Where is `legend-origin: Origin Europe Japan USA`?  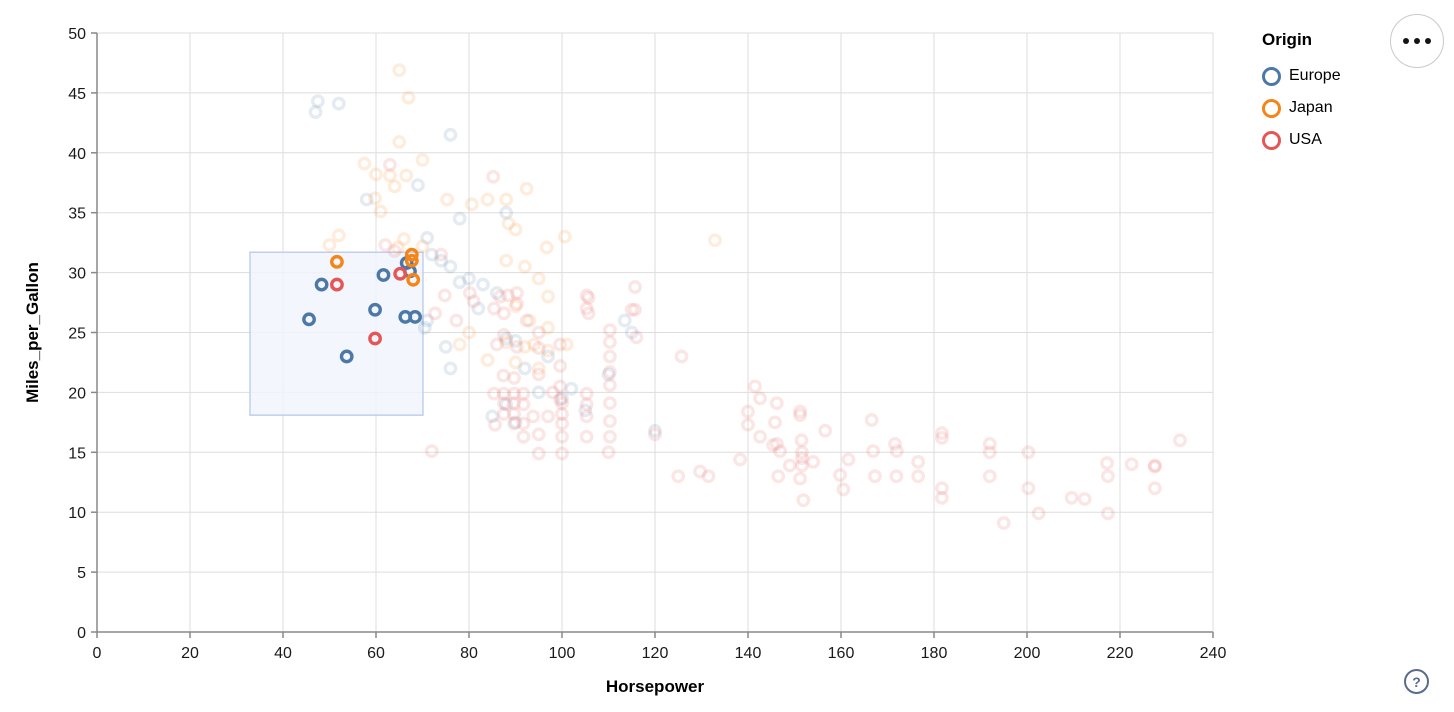 legend-origin: Origin Europe Japan USA is located at coordinates (1337, 93).